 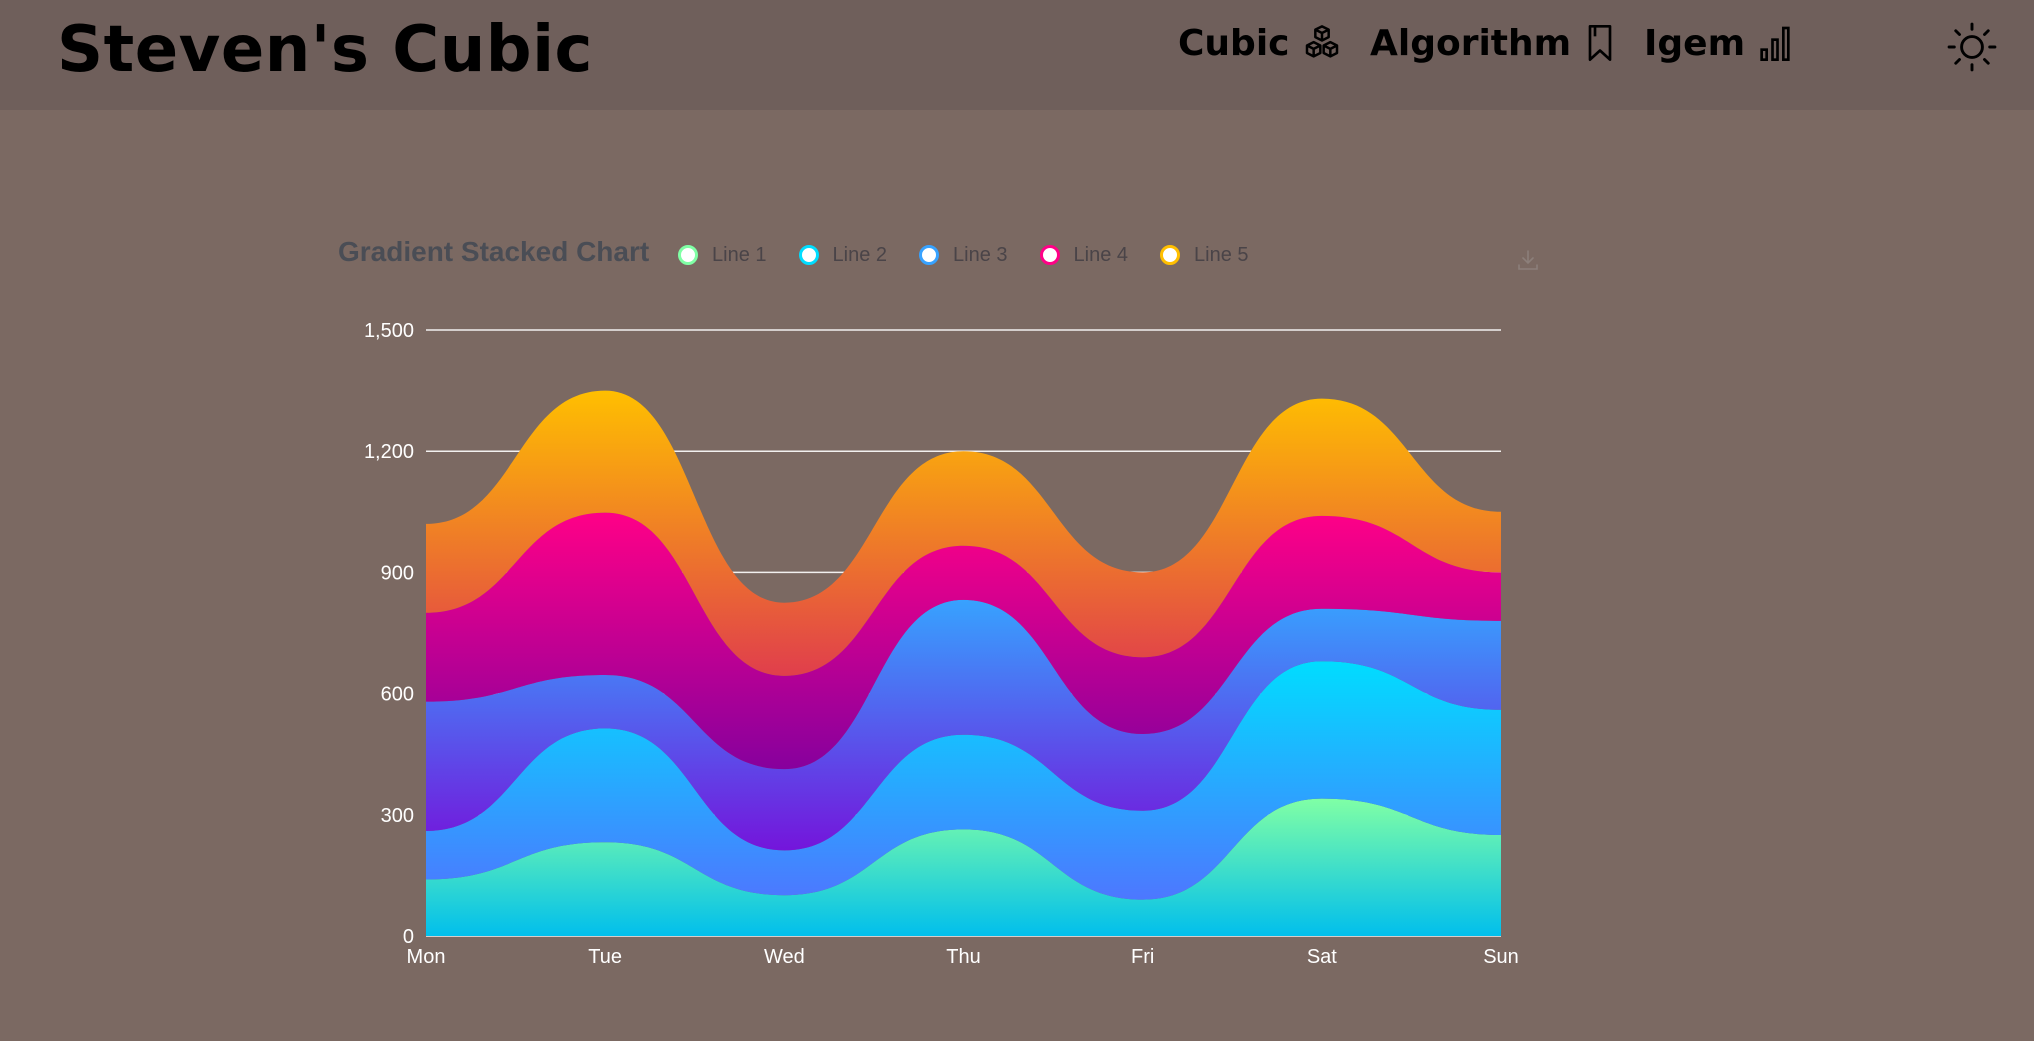 What do you see at coordinates (1695, 43) in the screenshot?
I see `nav-igem-label: Igem` at bounding box center [1695, 43].